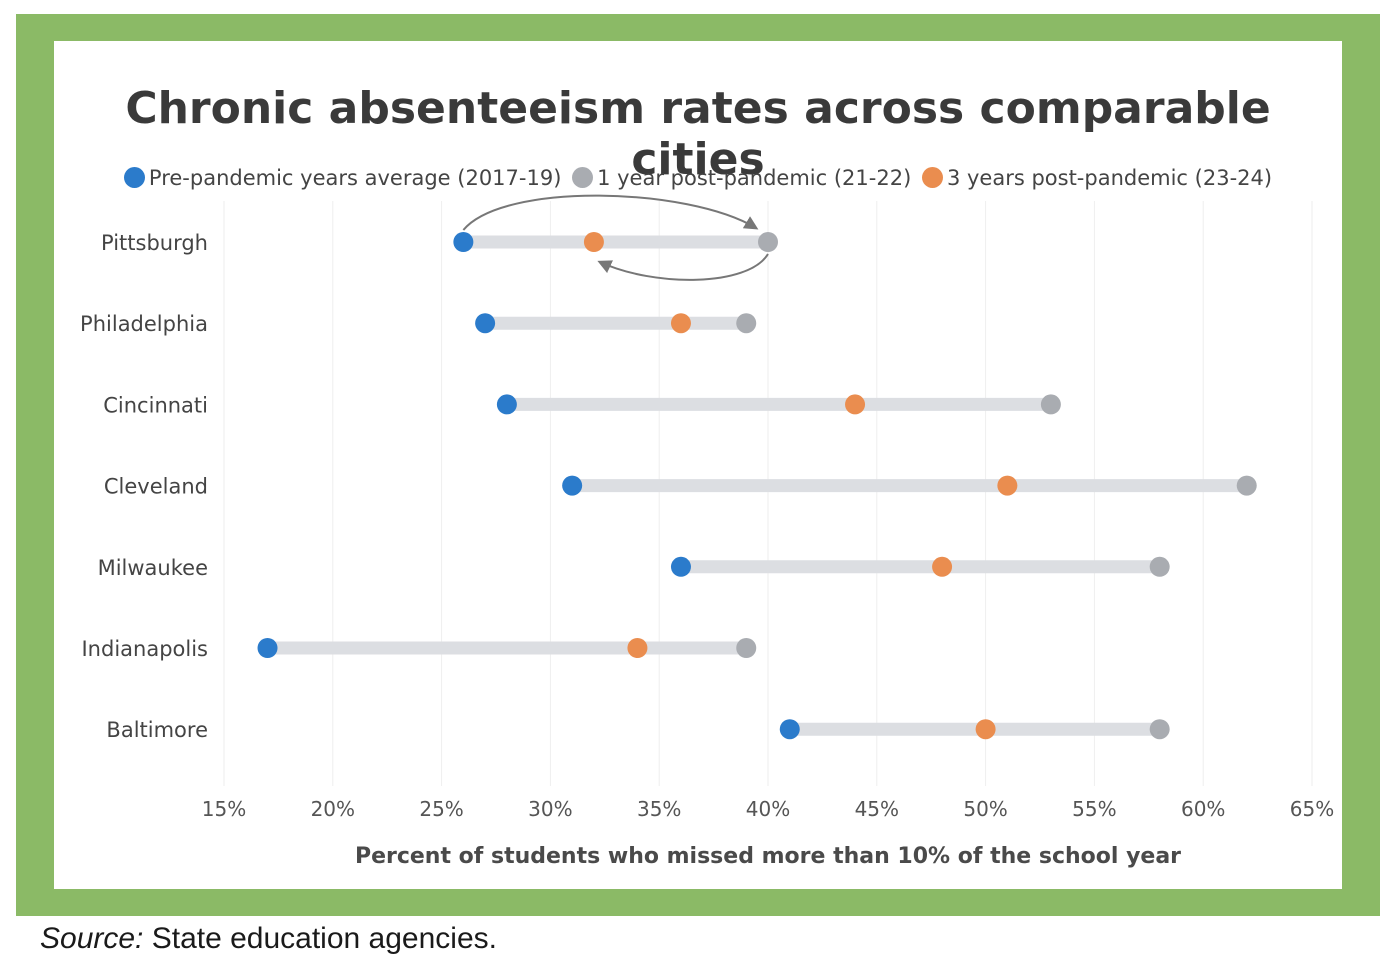 The width and height of the screenshot is (1398, 974). Describe the element at coordinates (485, 323) in the screenshot. I see `dot-philadelphia-pre-pandemic` at that location.